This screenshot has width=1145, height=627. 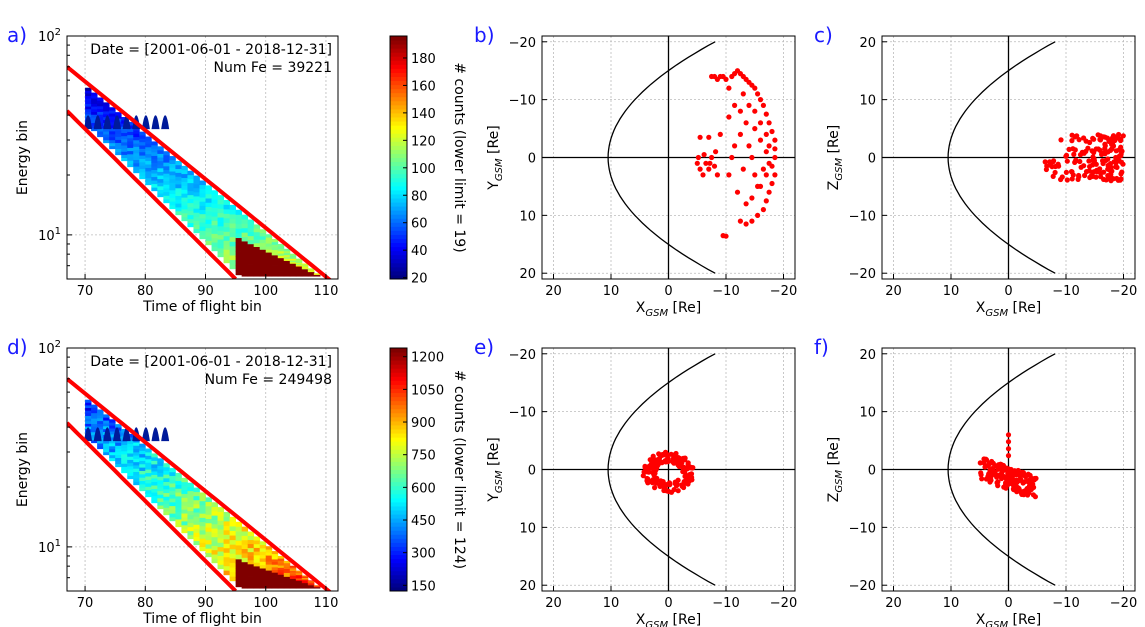 What do you see at coordinates (155, 434) in the screenshot?
I see `heatmap-peak` at bounding box center [155, 434].